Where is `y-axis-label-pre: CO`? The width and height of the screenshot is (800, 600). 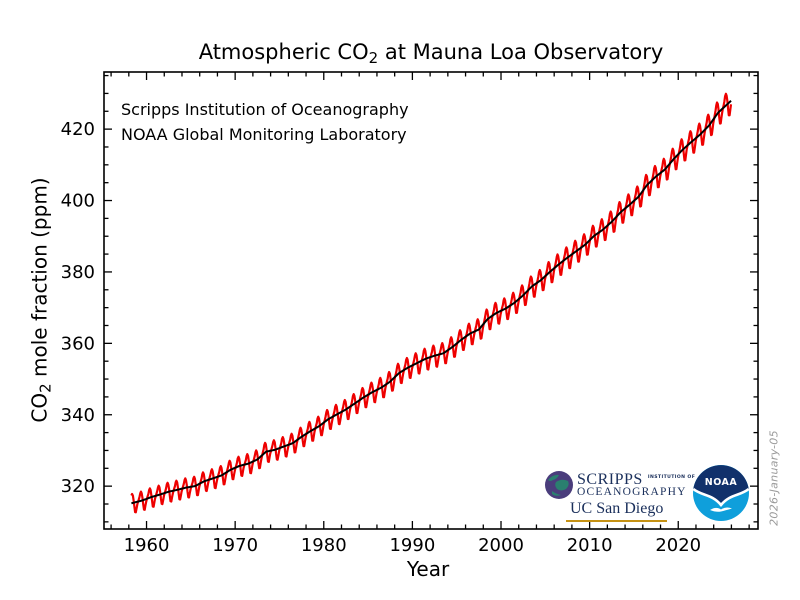 y-axis-label-pre: CO is located at coordinates (39, 407).